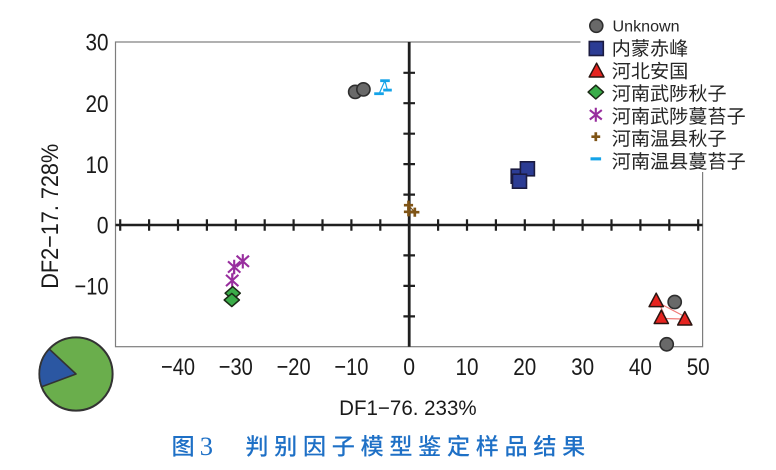 The image size is (776, 470). What do you see at coordinates (206, 446) in the screenshot?
I see `svg-text: 3` at bounding box center [206, 446].